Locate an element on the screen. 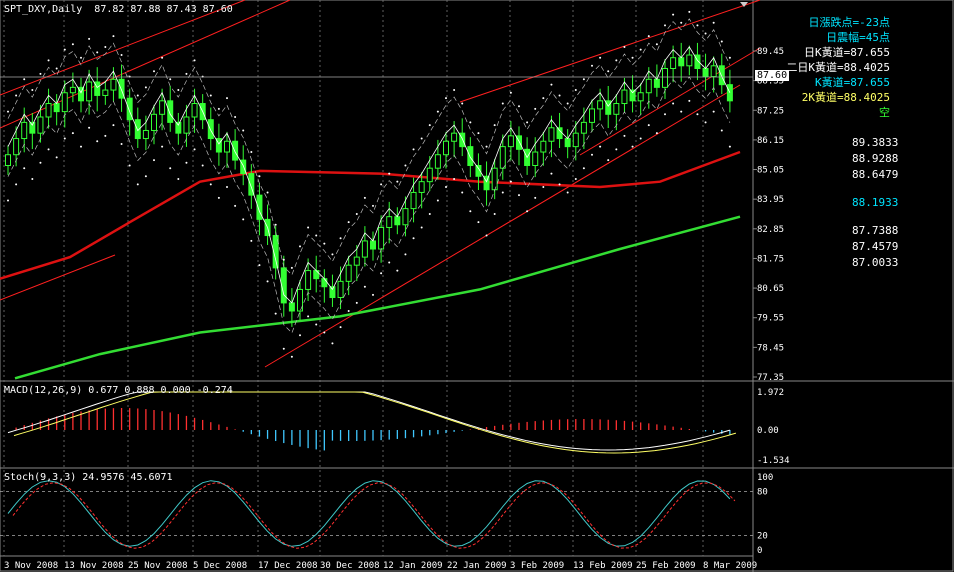 The image size is (954, 572). trend-channel-line is located at coordinates (58, 277).